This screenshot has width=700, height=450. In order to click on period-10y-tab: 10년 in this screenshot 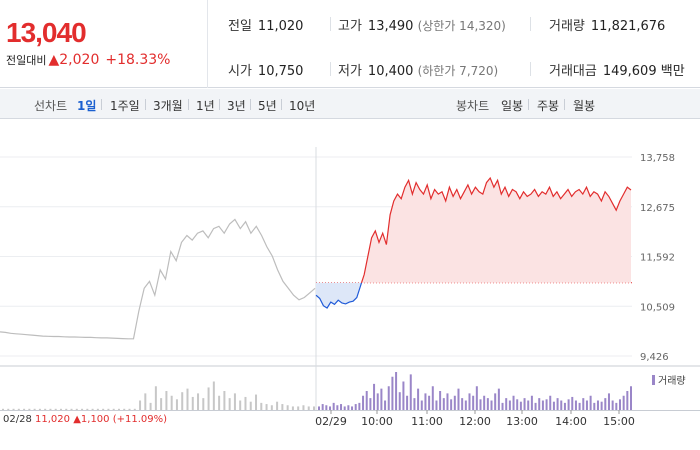, I will do `click(302, 106)`.